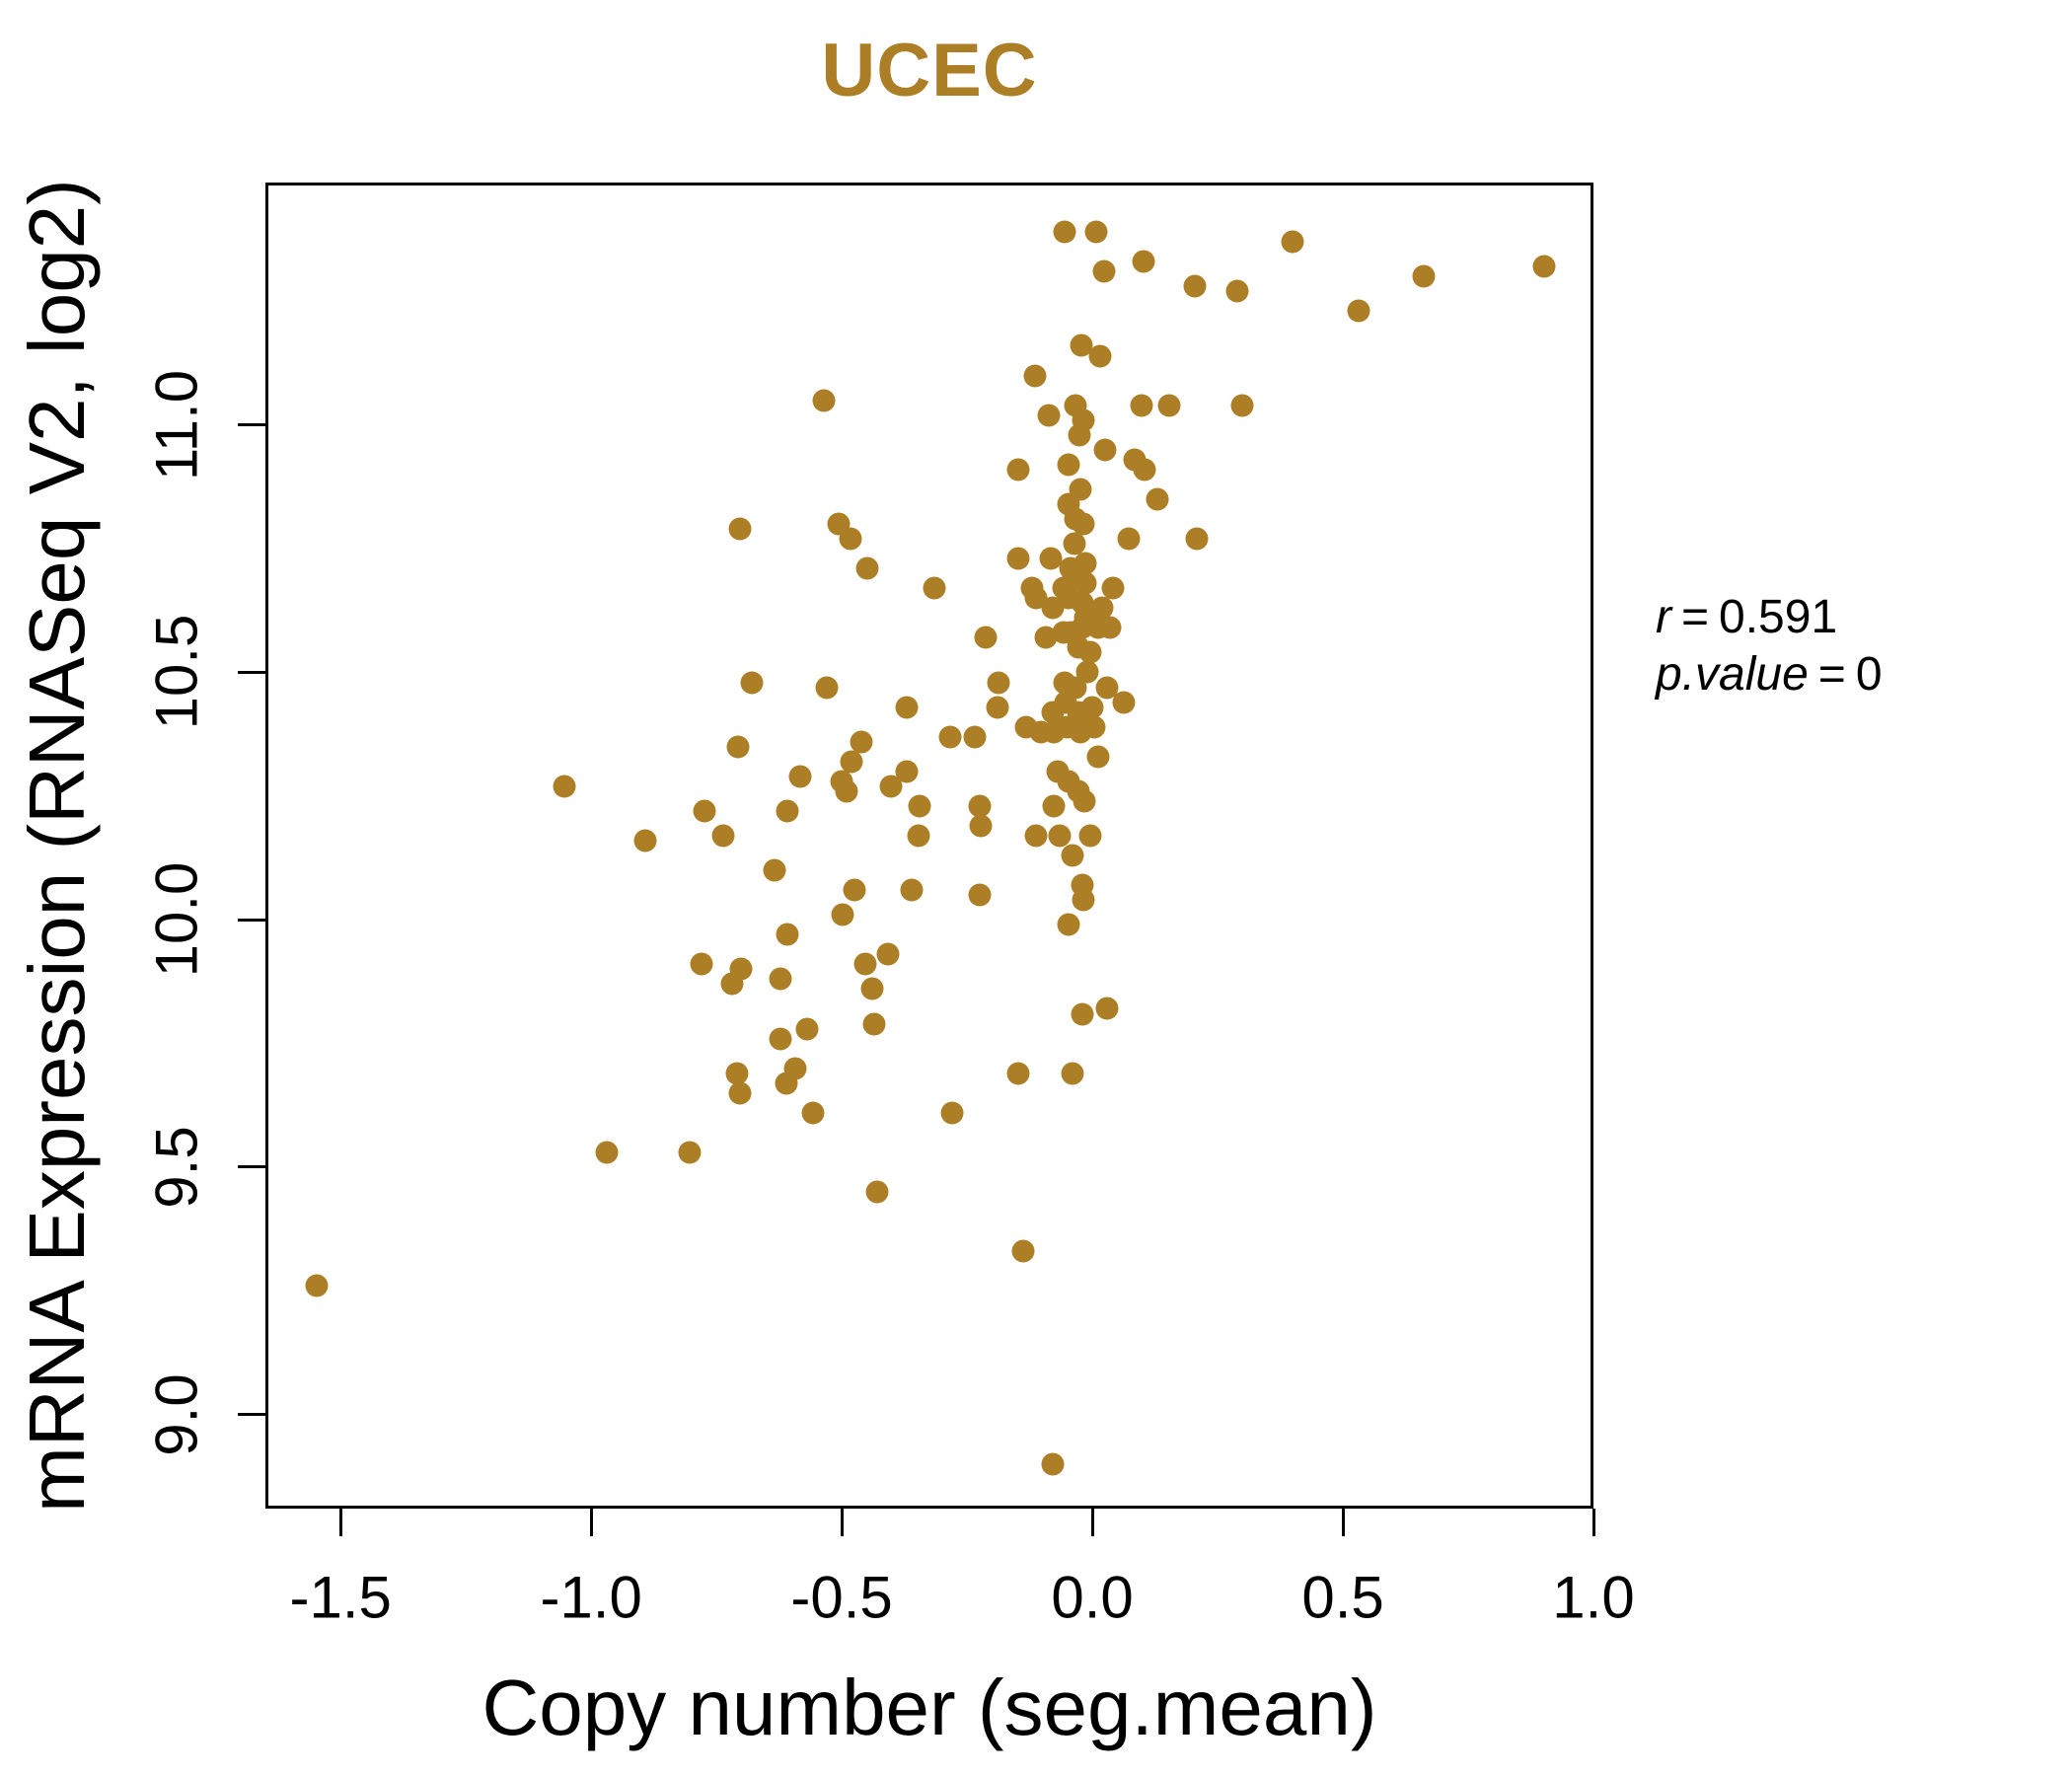 Image resolution: width=2072 pixels, height=1776 pixels. What do you see at coordinates (177, 673) in the screenshot?
I see `y-axis-tick-label: 10.5` at bounding box center [177, 673].